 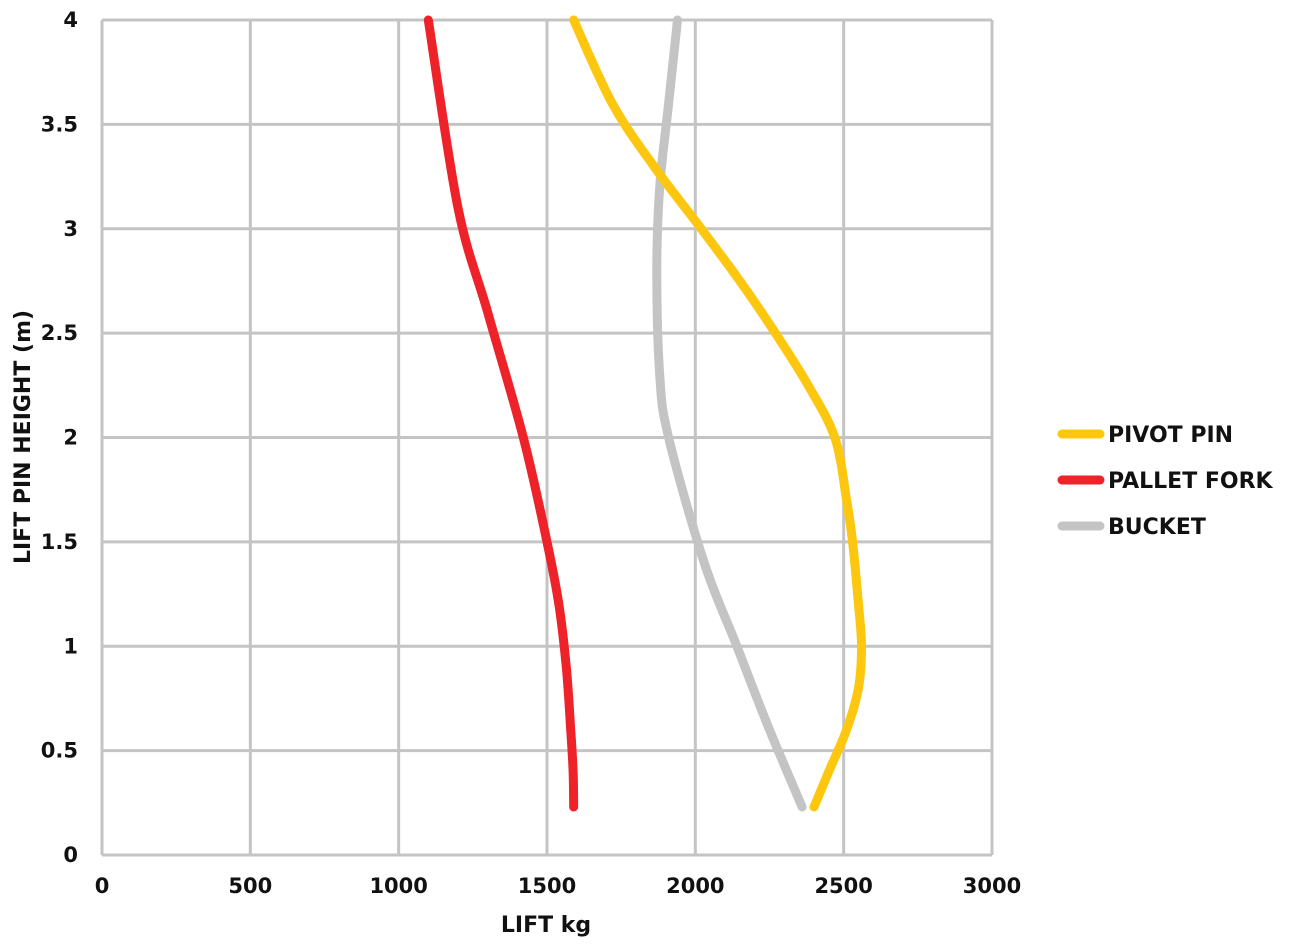 What do you see at coordinates (59, 124) in the screenshot?
I see `y-tick-label: 3.5` at bounding box center [59, 124].